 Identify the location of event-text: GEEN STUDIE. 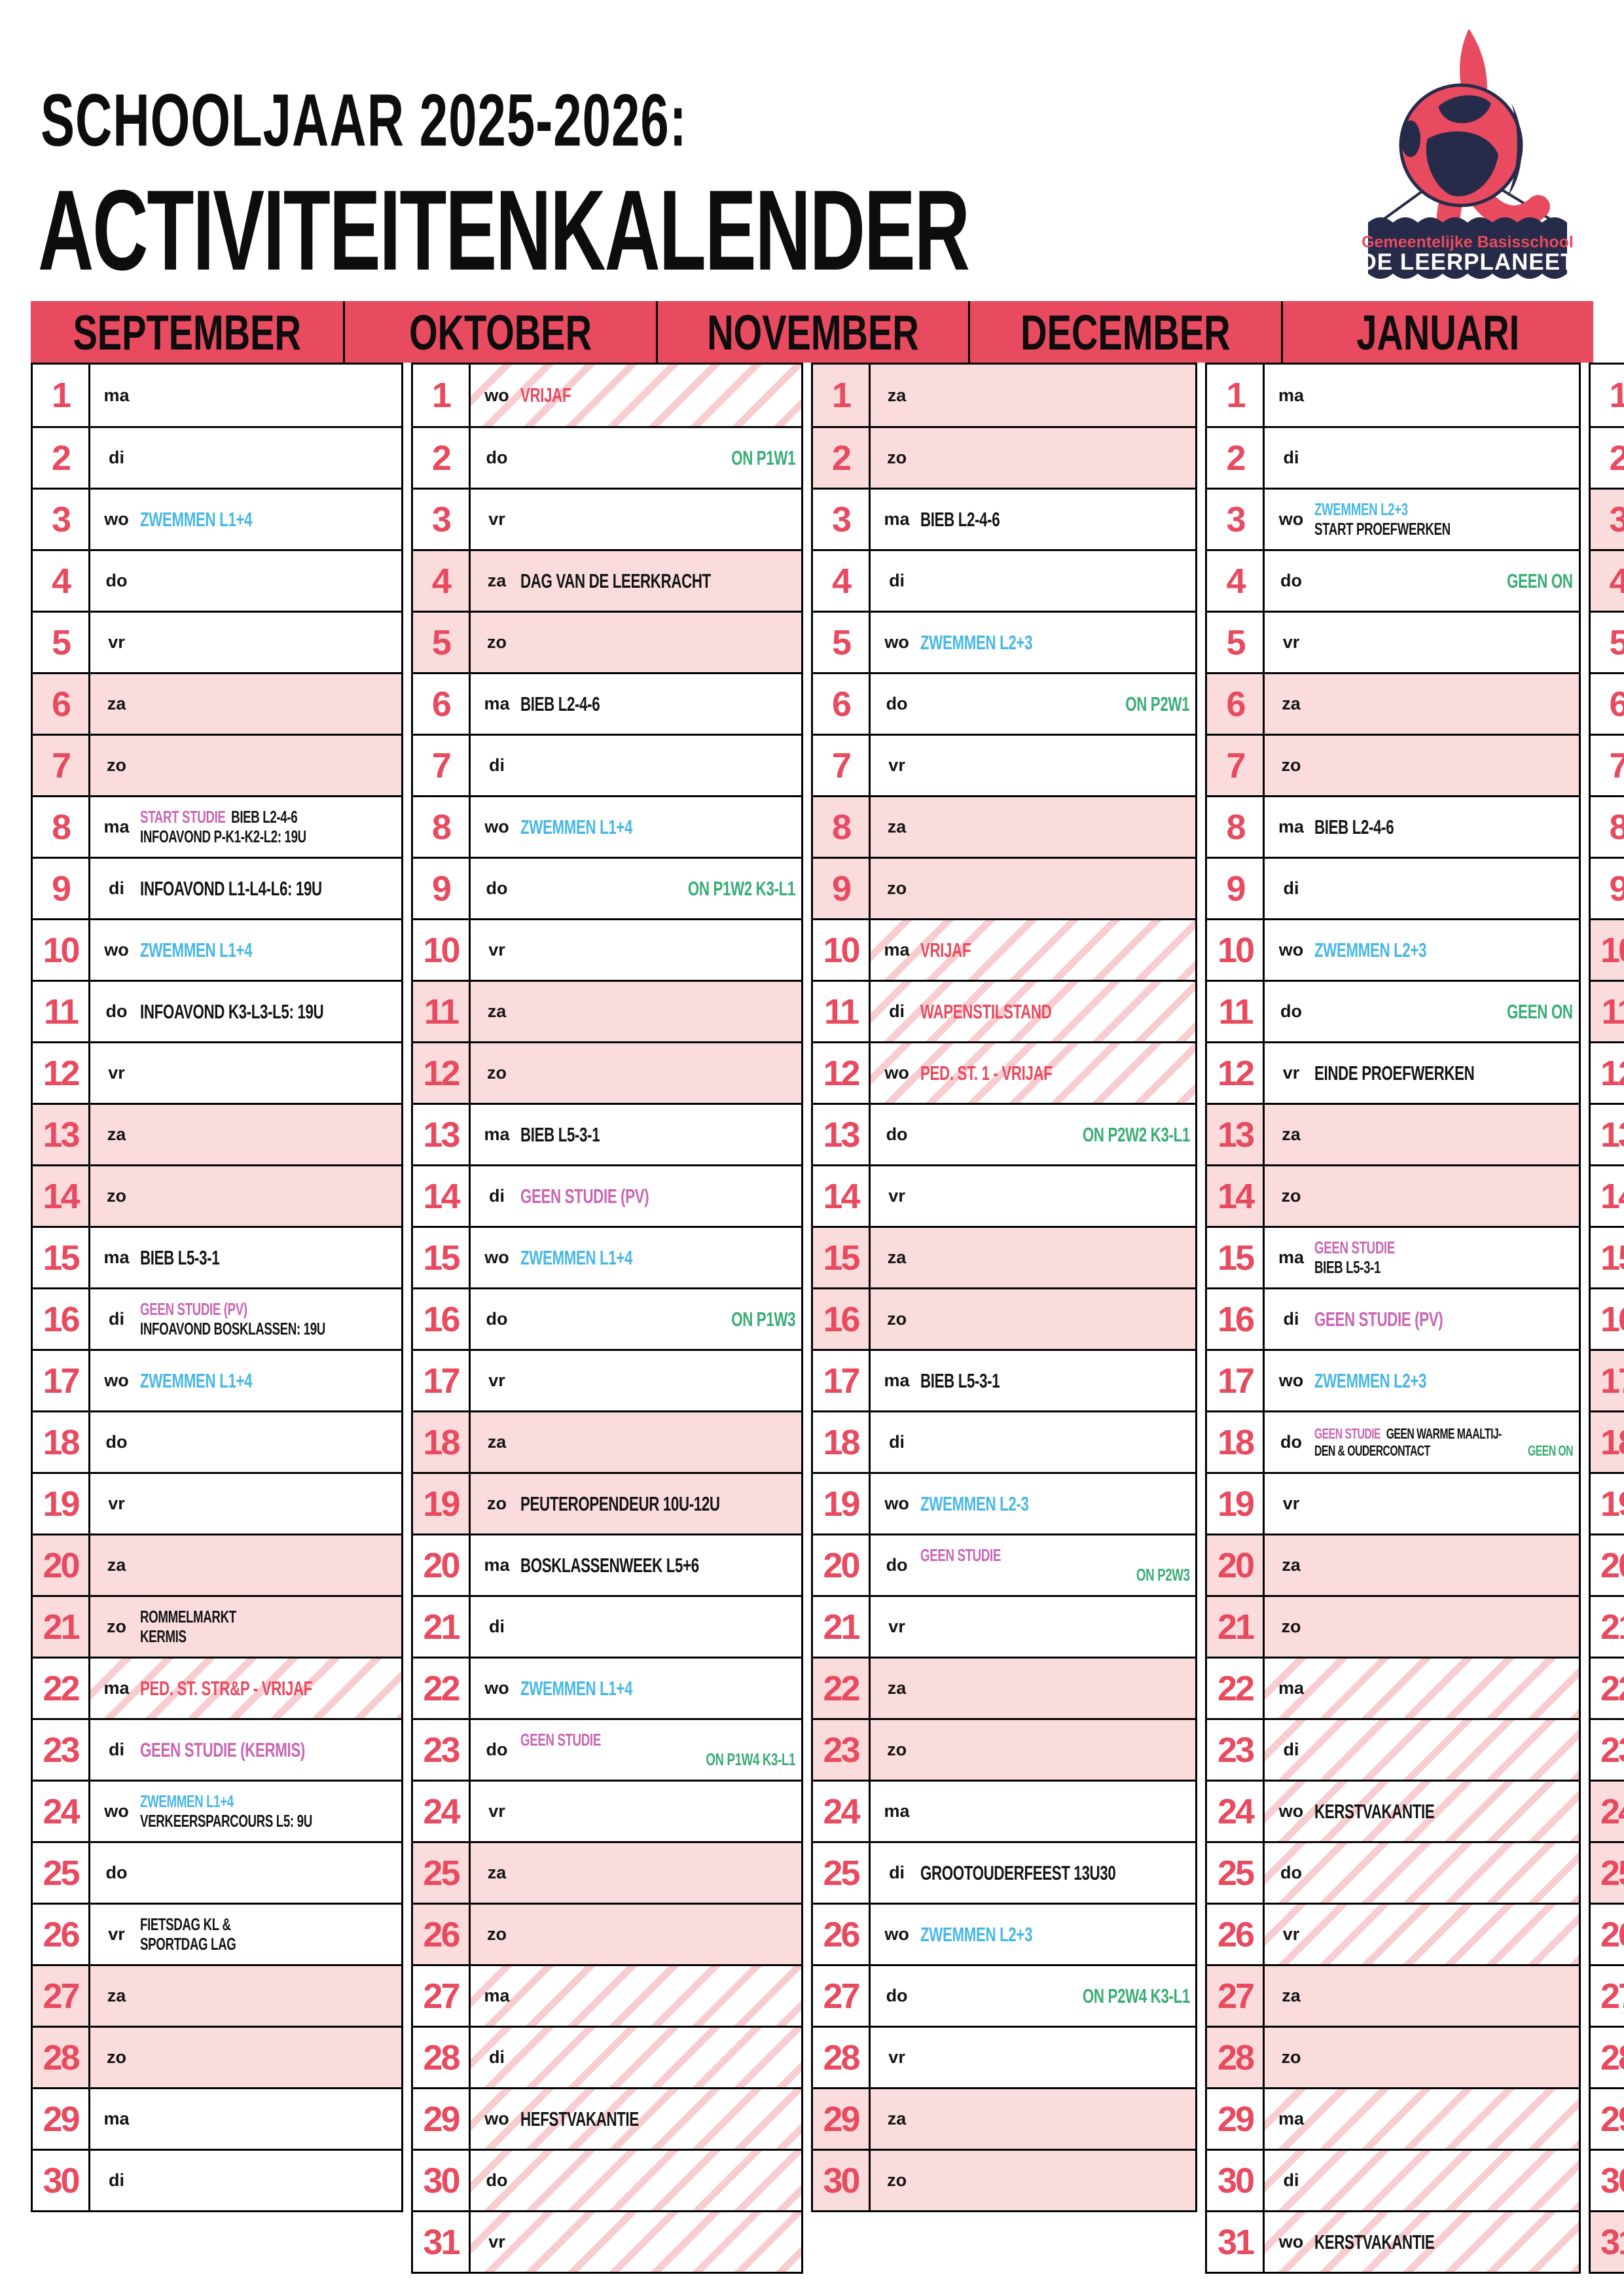
(560, 1739).